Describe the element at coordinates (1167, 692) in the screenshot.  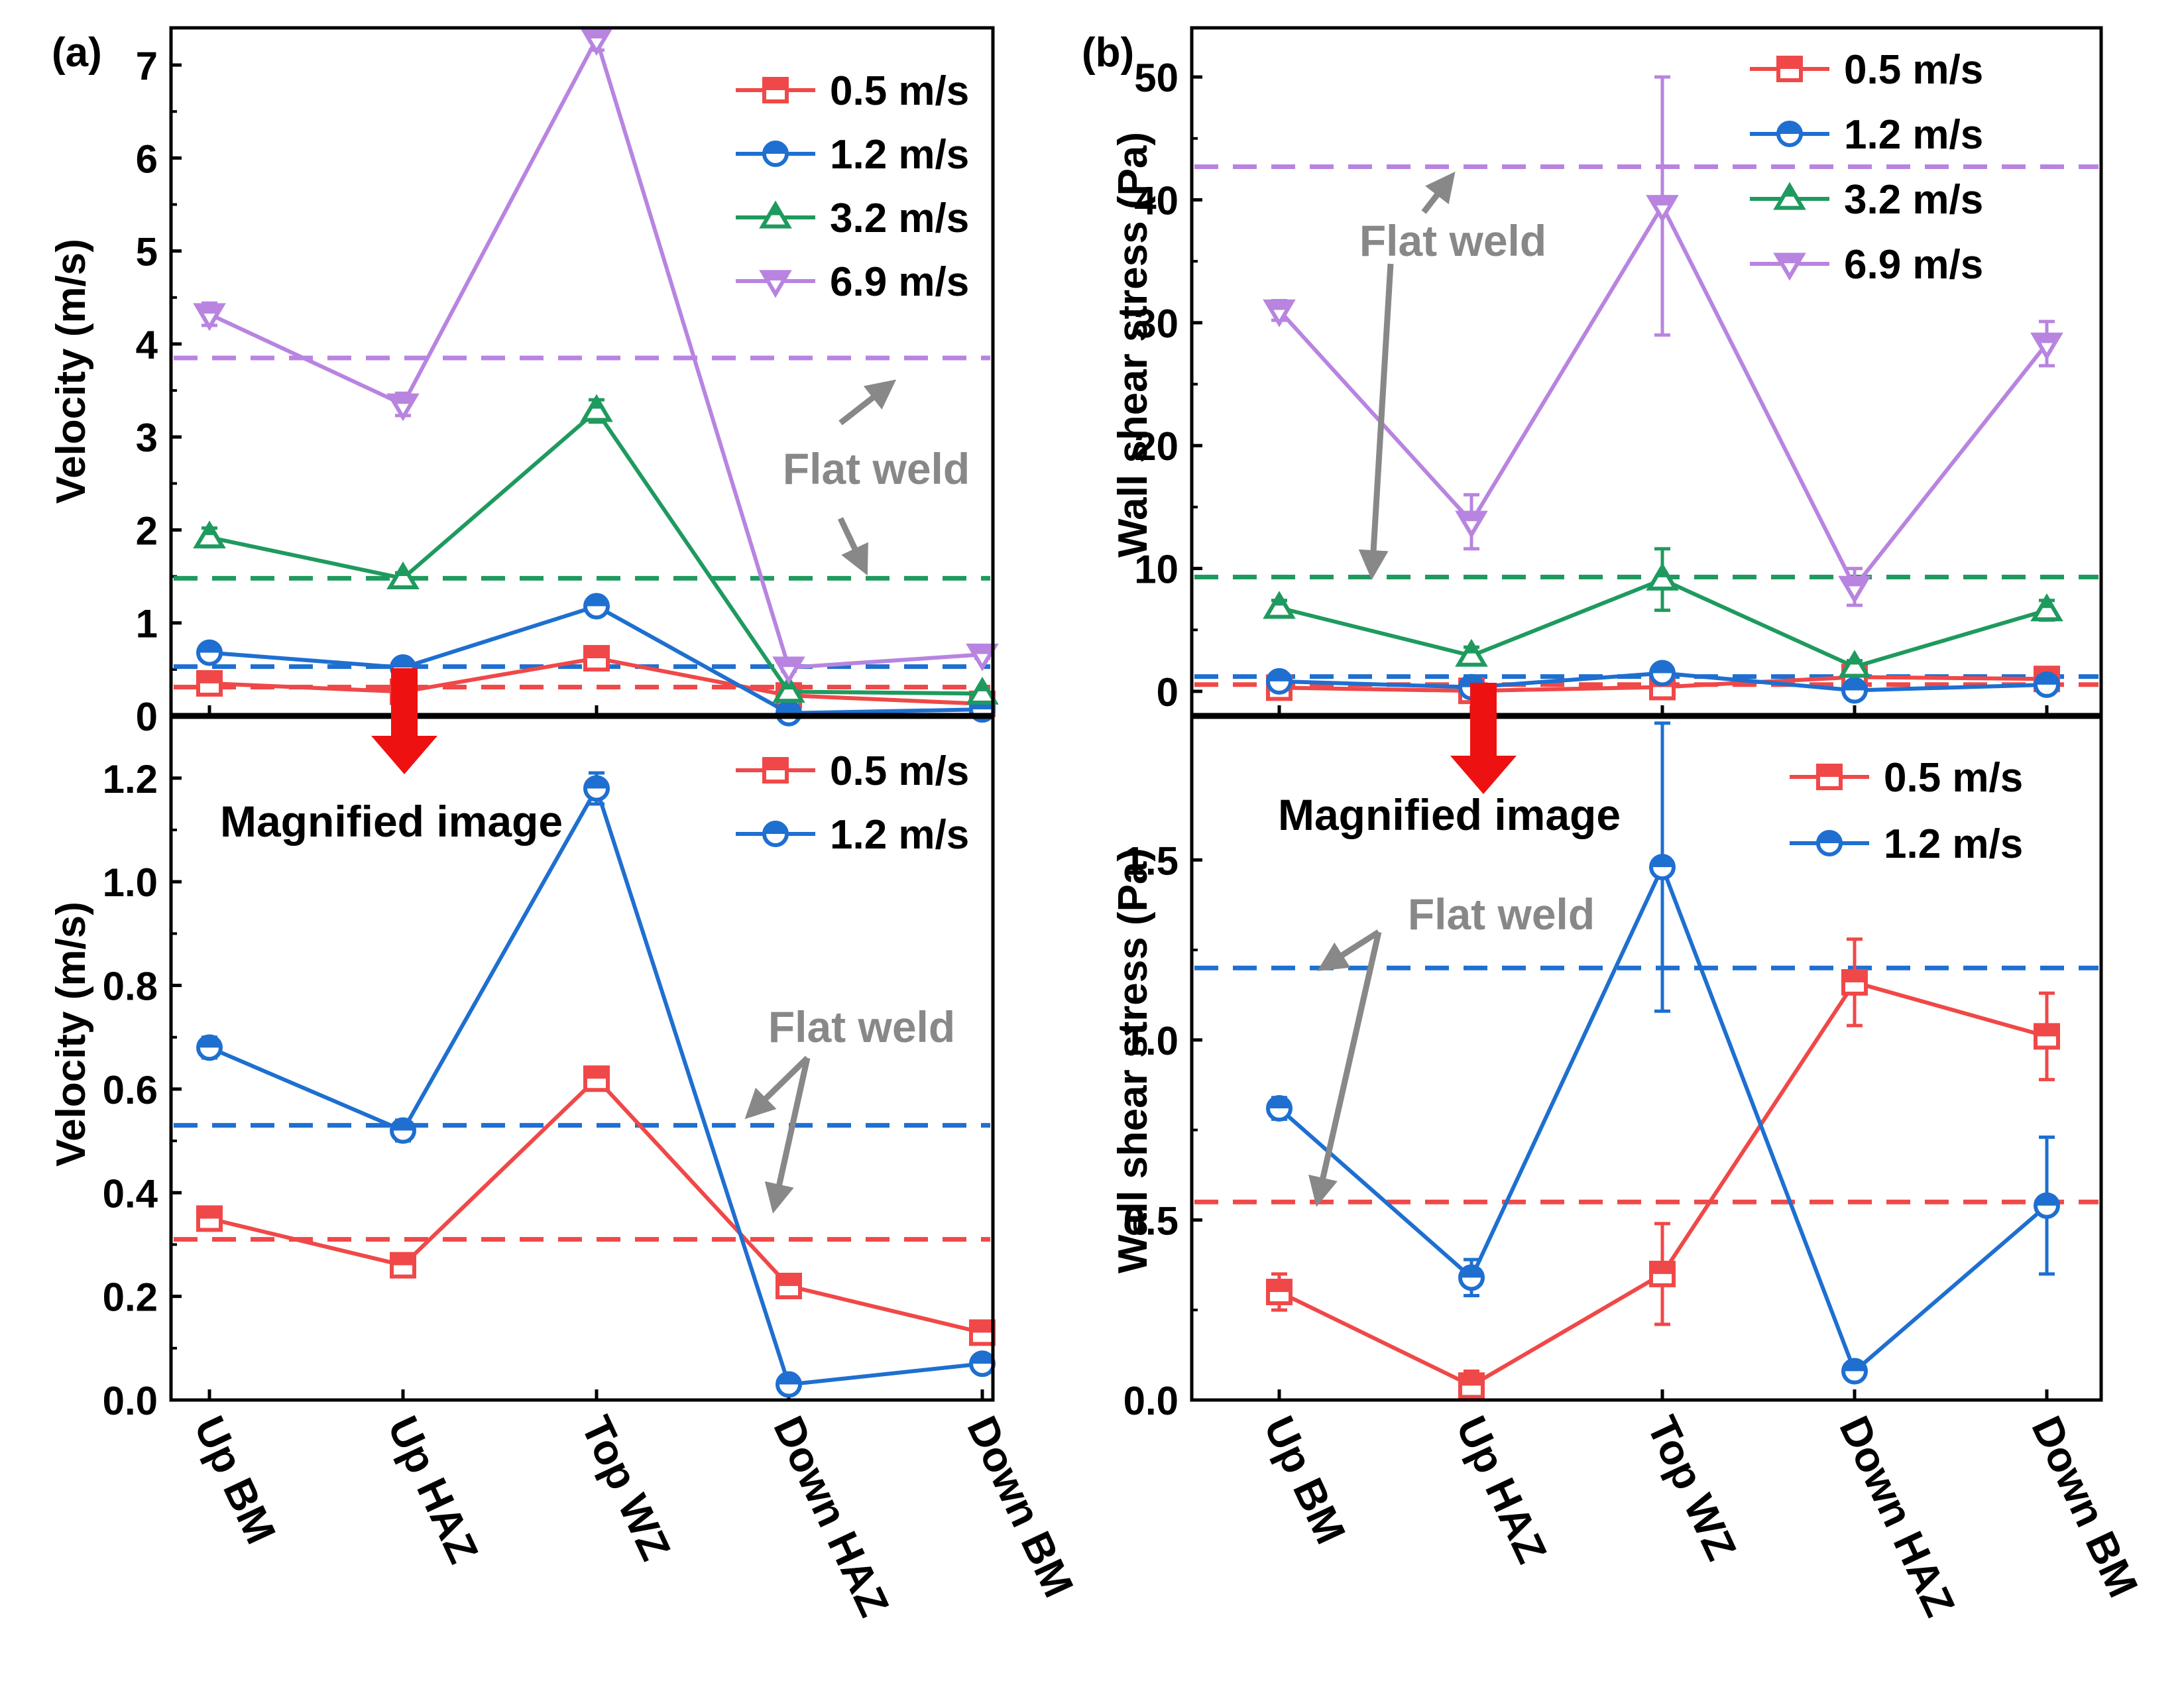
I see `y-tick-label: 0` at that location.